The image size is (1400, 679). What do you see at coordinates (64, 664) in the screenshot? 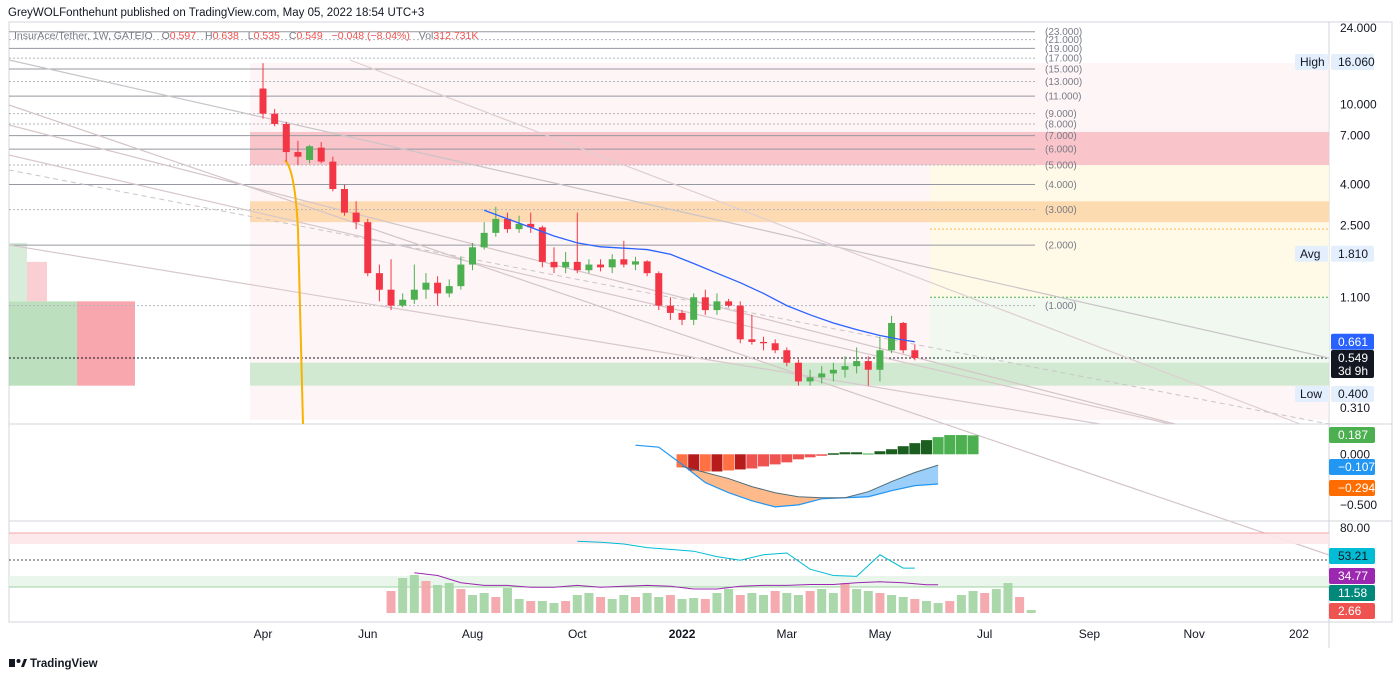
I see `brand-text: TradingView` at bounding box center [64, 664].